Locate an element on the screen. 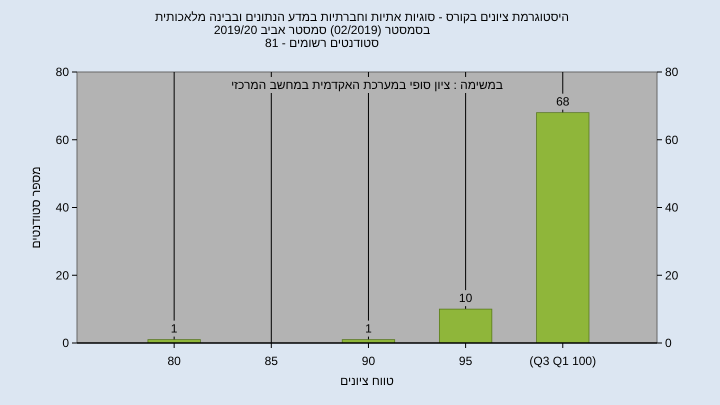 The width and height of the screenshot is (720, 405). y2-tick-label: 80 is located at coordinates (672, 72).